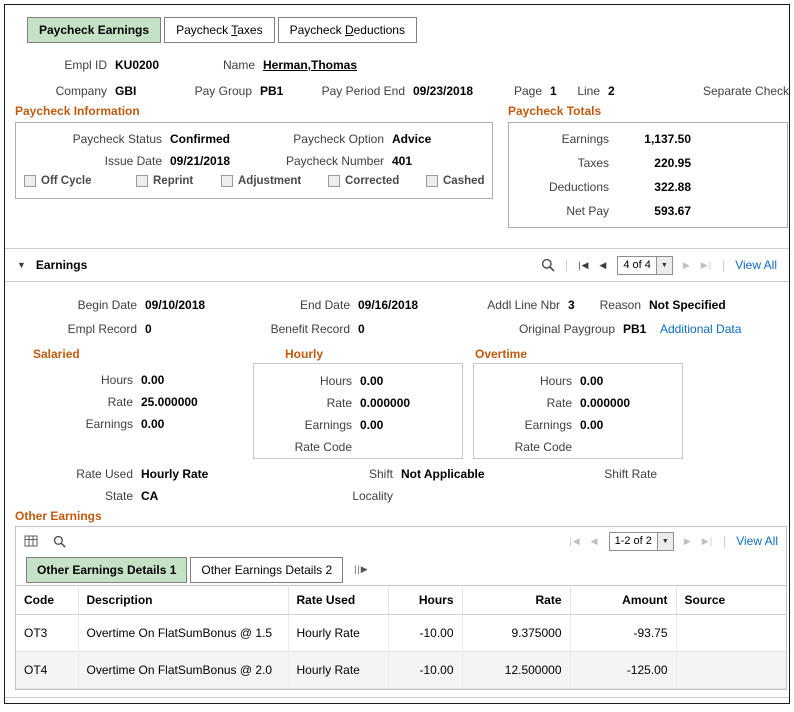  Describe the element at coordinates (133, 161) in the screenshot. I see `issue-date-label: Issue Date` at that location.